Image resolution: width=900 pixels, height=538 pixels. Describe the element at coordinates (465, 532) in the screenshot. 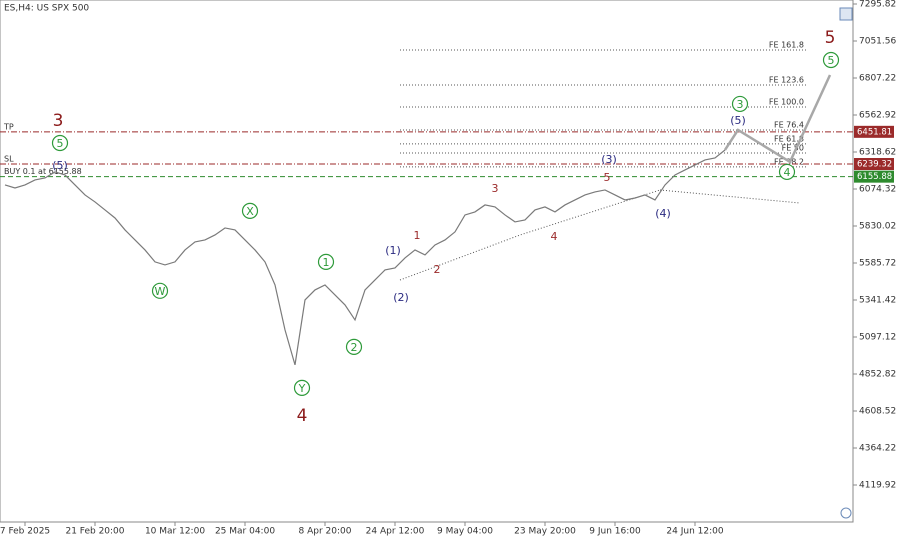

I see `x-tick-label: 9 May 04:00` at that location.